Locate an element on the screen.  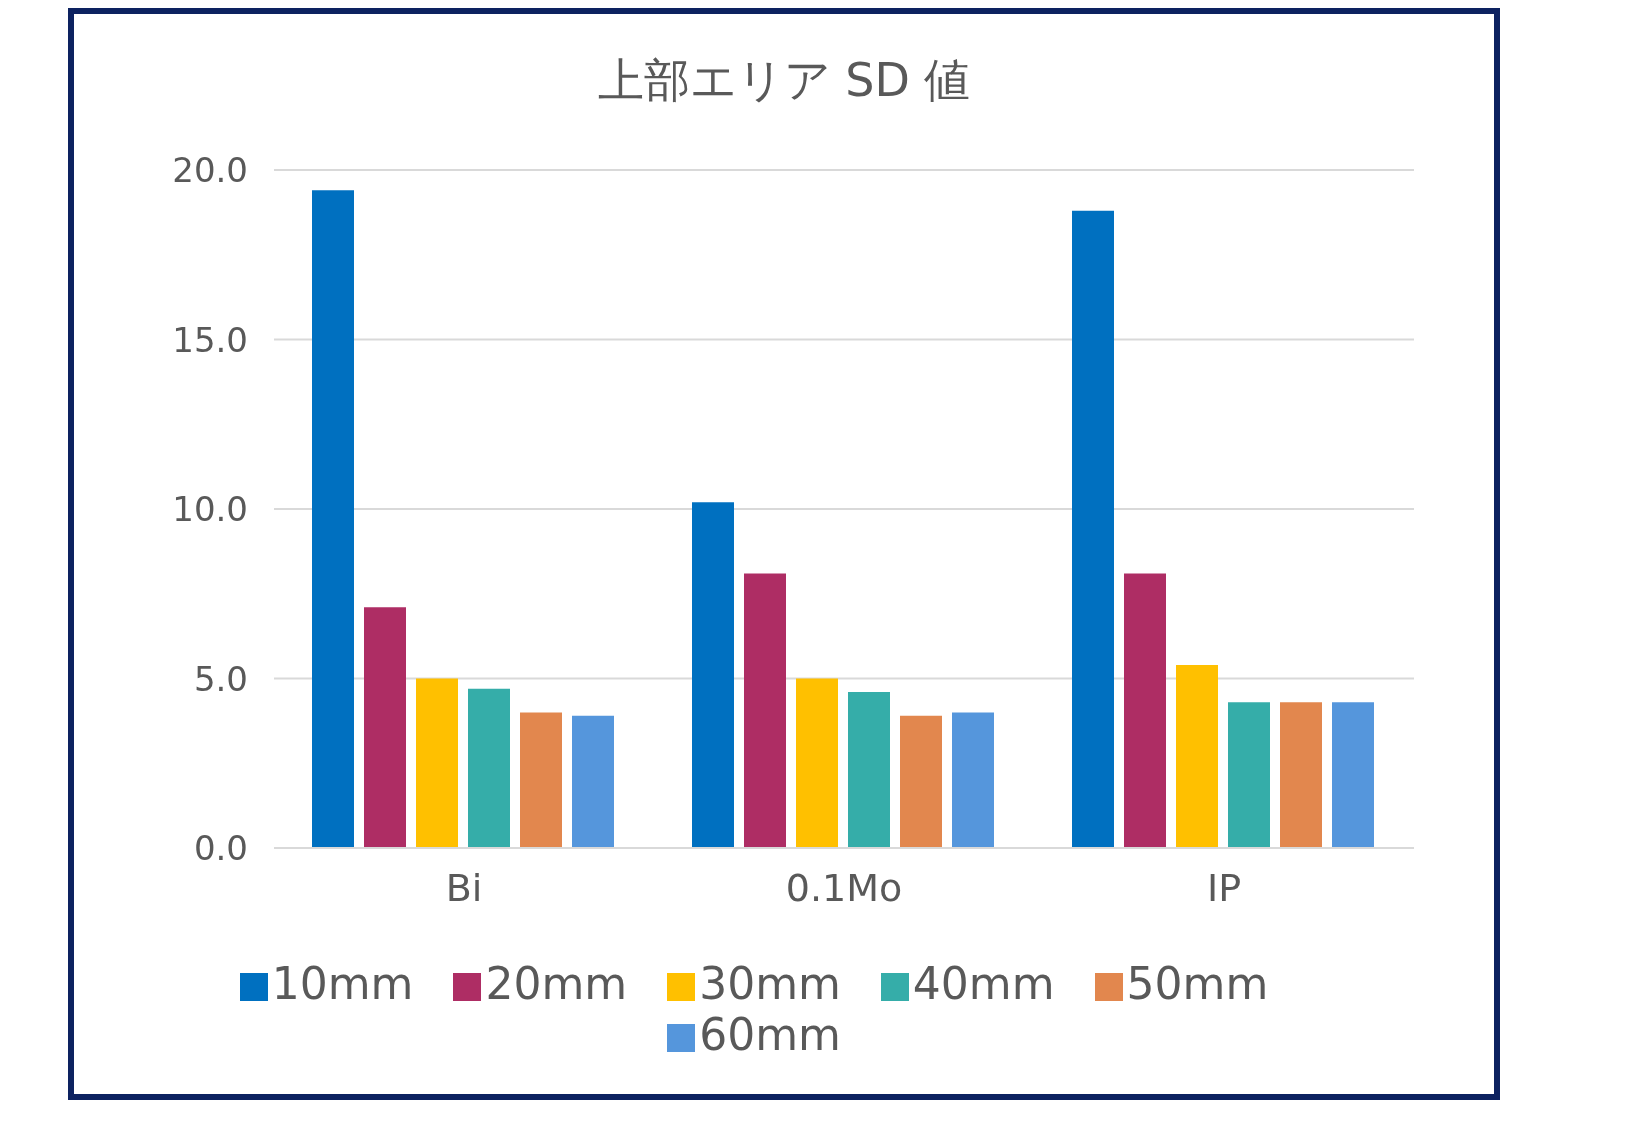
legend-label: 40mm is located at coordinates (983, 983).